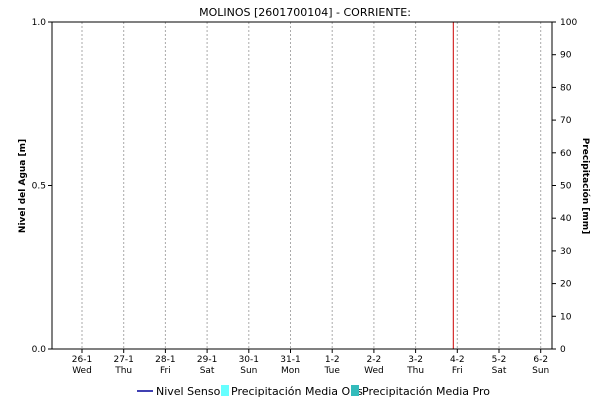 The width and height of the screenshot is (598, 402). What do you see at coordinates (165, 360) in the screenshot?
I see `x-tick-label-day: 28-1` at bounding box center [165, 360].